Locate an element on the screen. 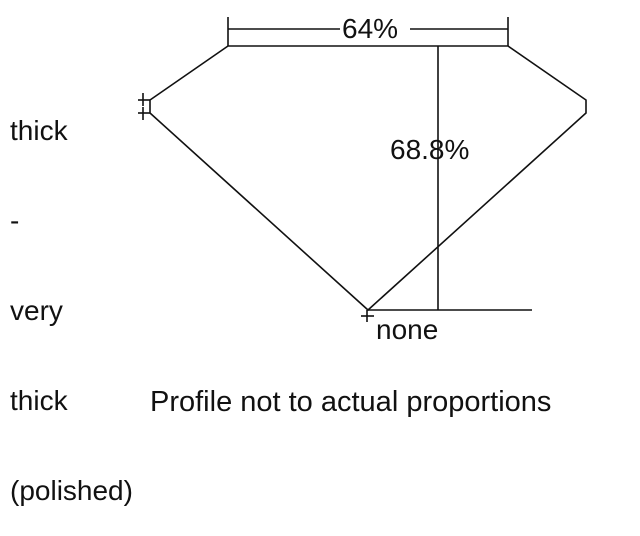  girdle-label-line: very is located at coordinates (36, 310).